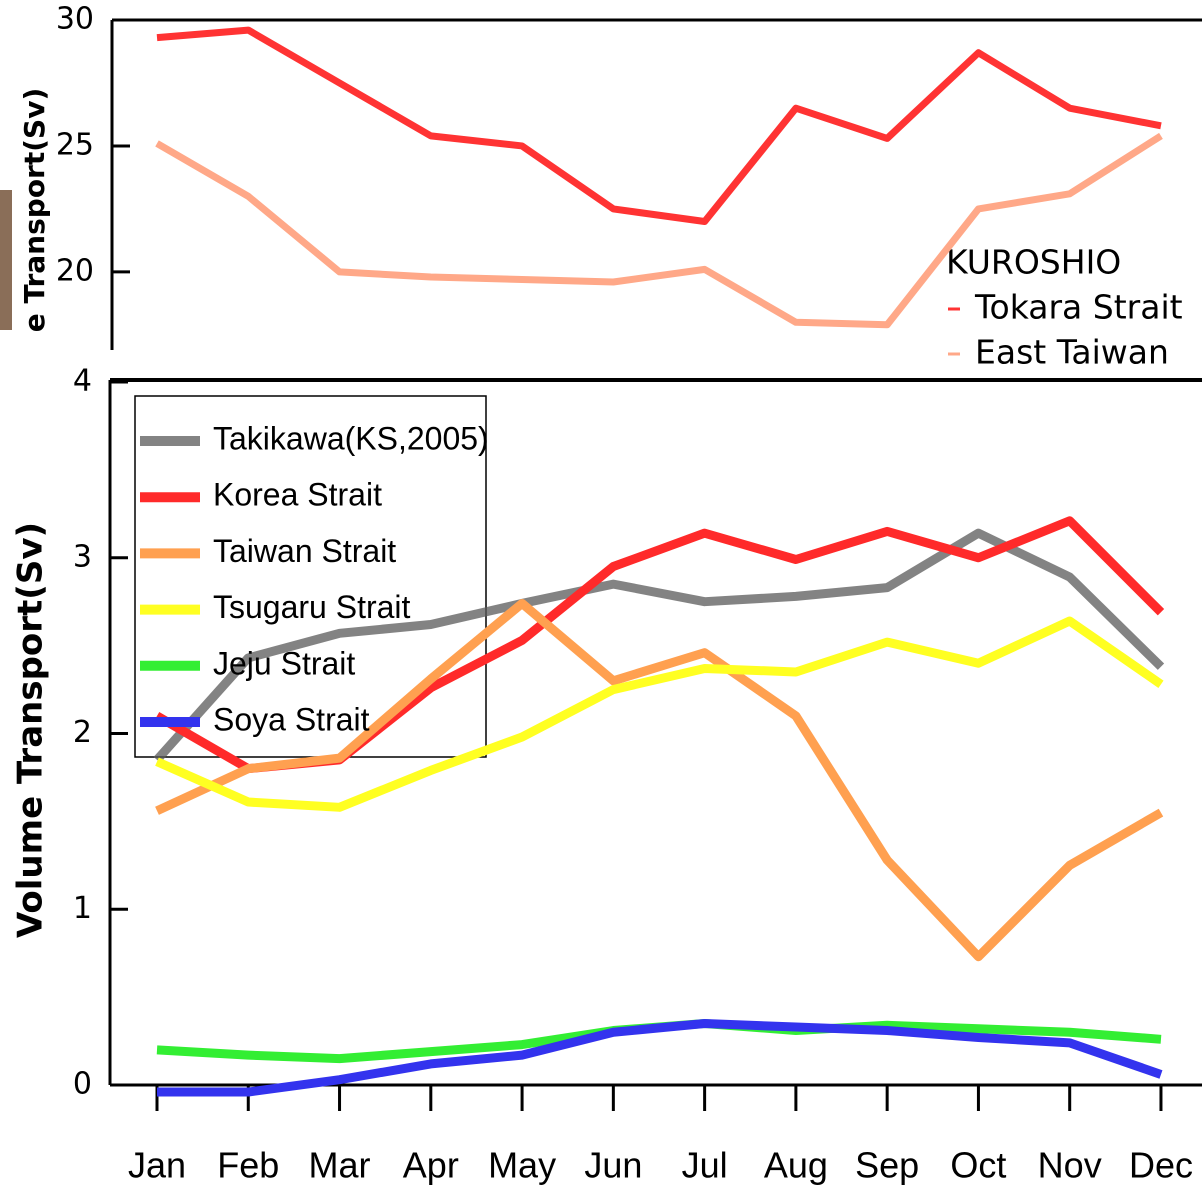 The height and width of the screenshot is (1192, 1202). I want to click on y-tick-label: 20, so click(75, 270).